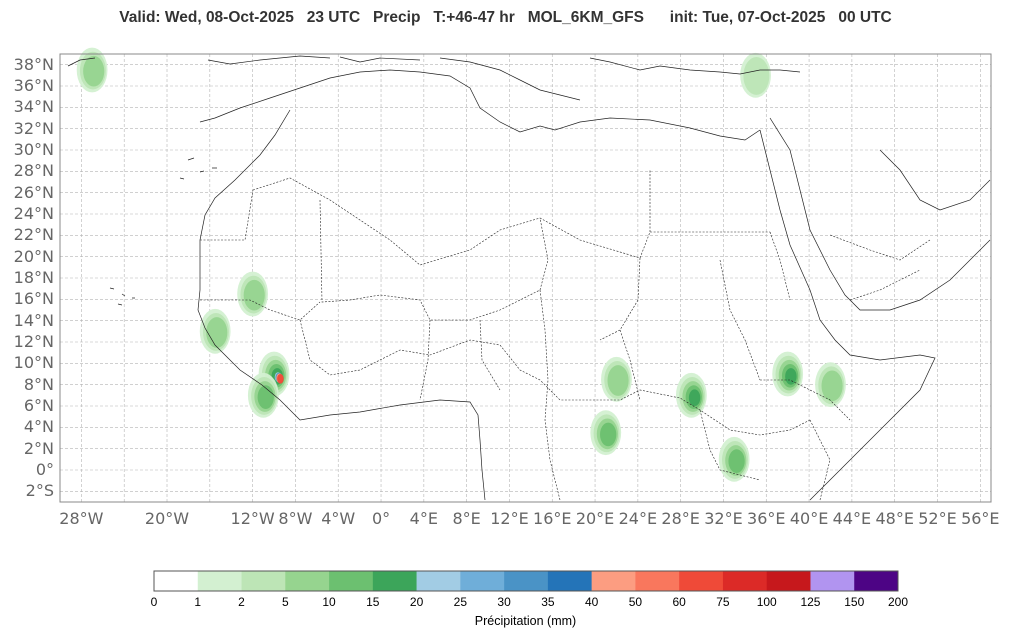  What do you see at coordinates (33, 235) in the screenshot?
I see `lat-label: 22°N` at bounding box center [33, 235].